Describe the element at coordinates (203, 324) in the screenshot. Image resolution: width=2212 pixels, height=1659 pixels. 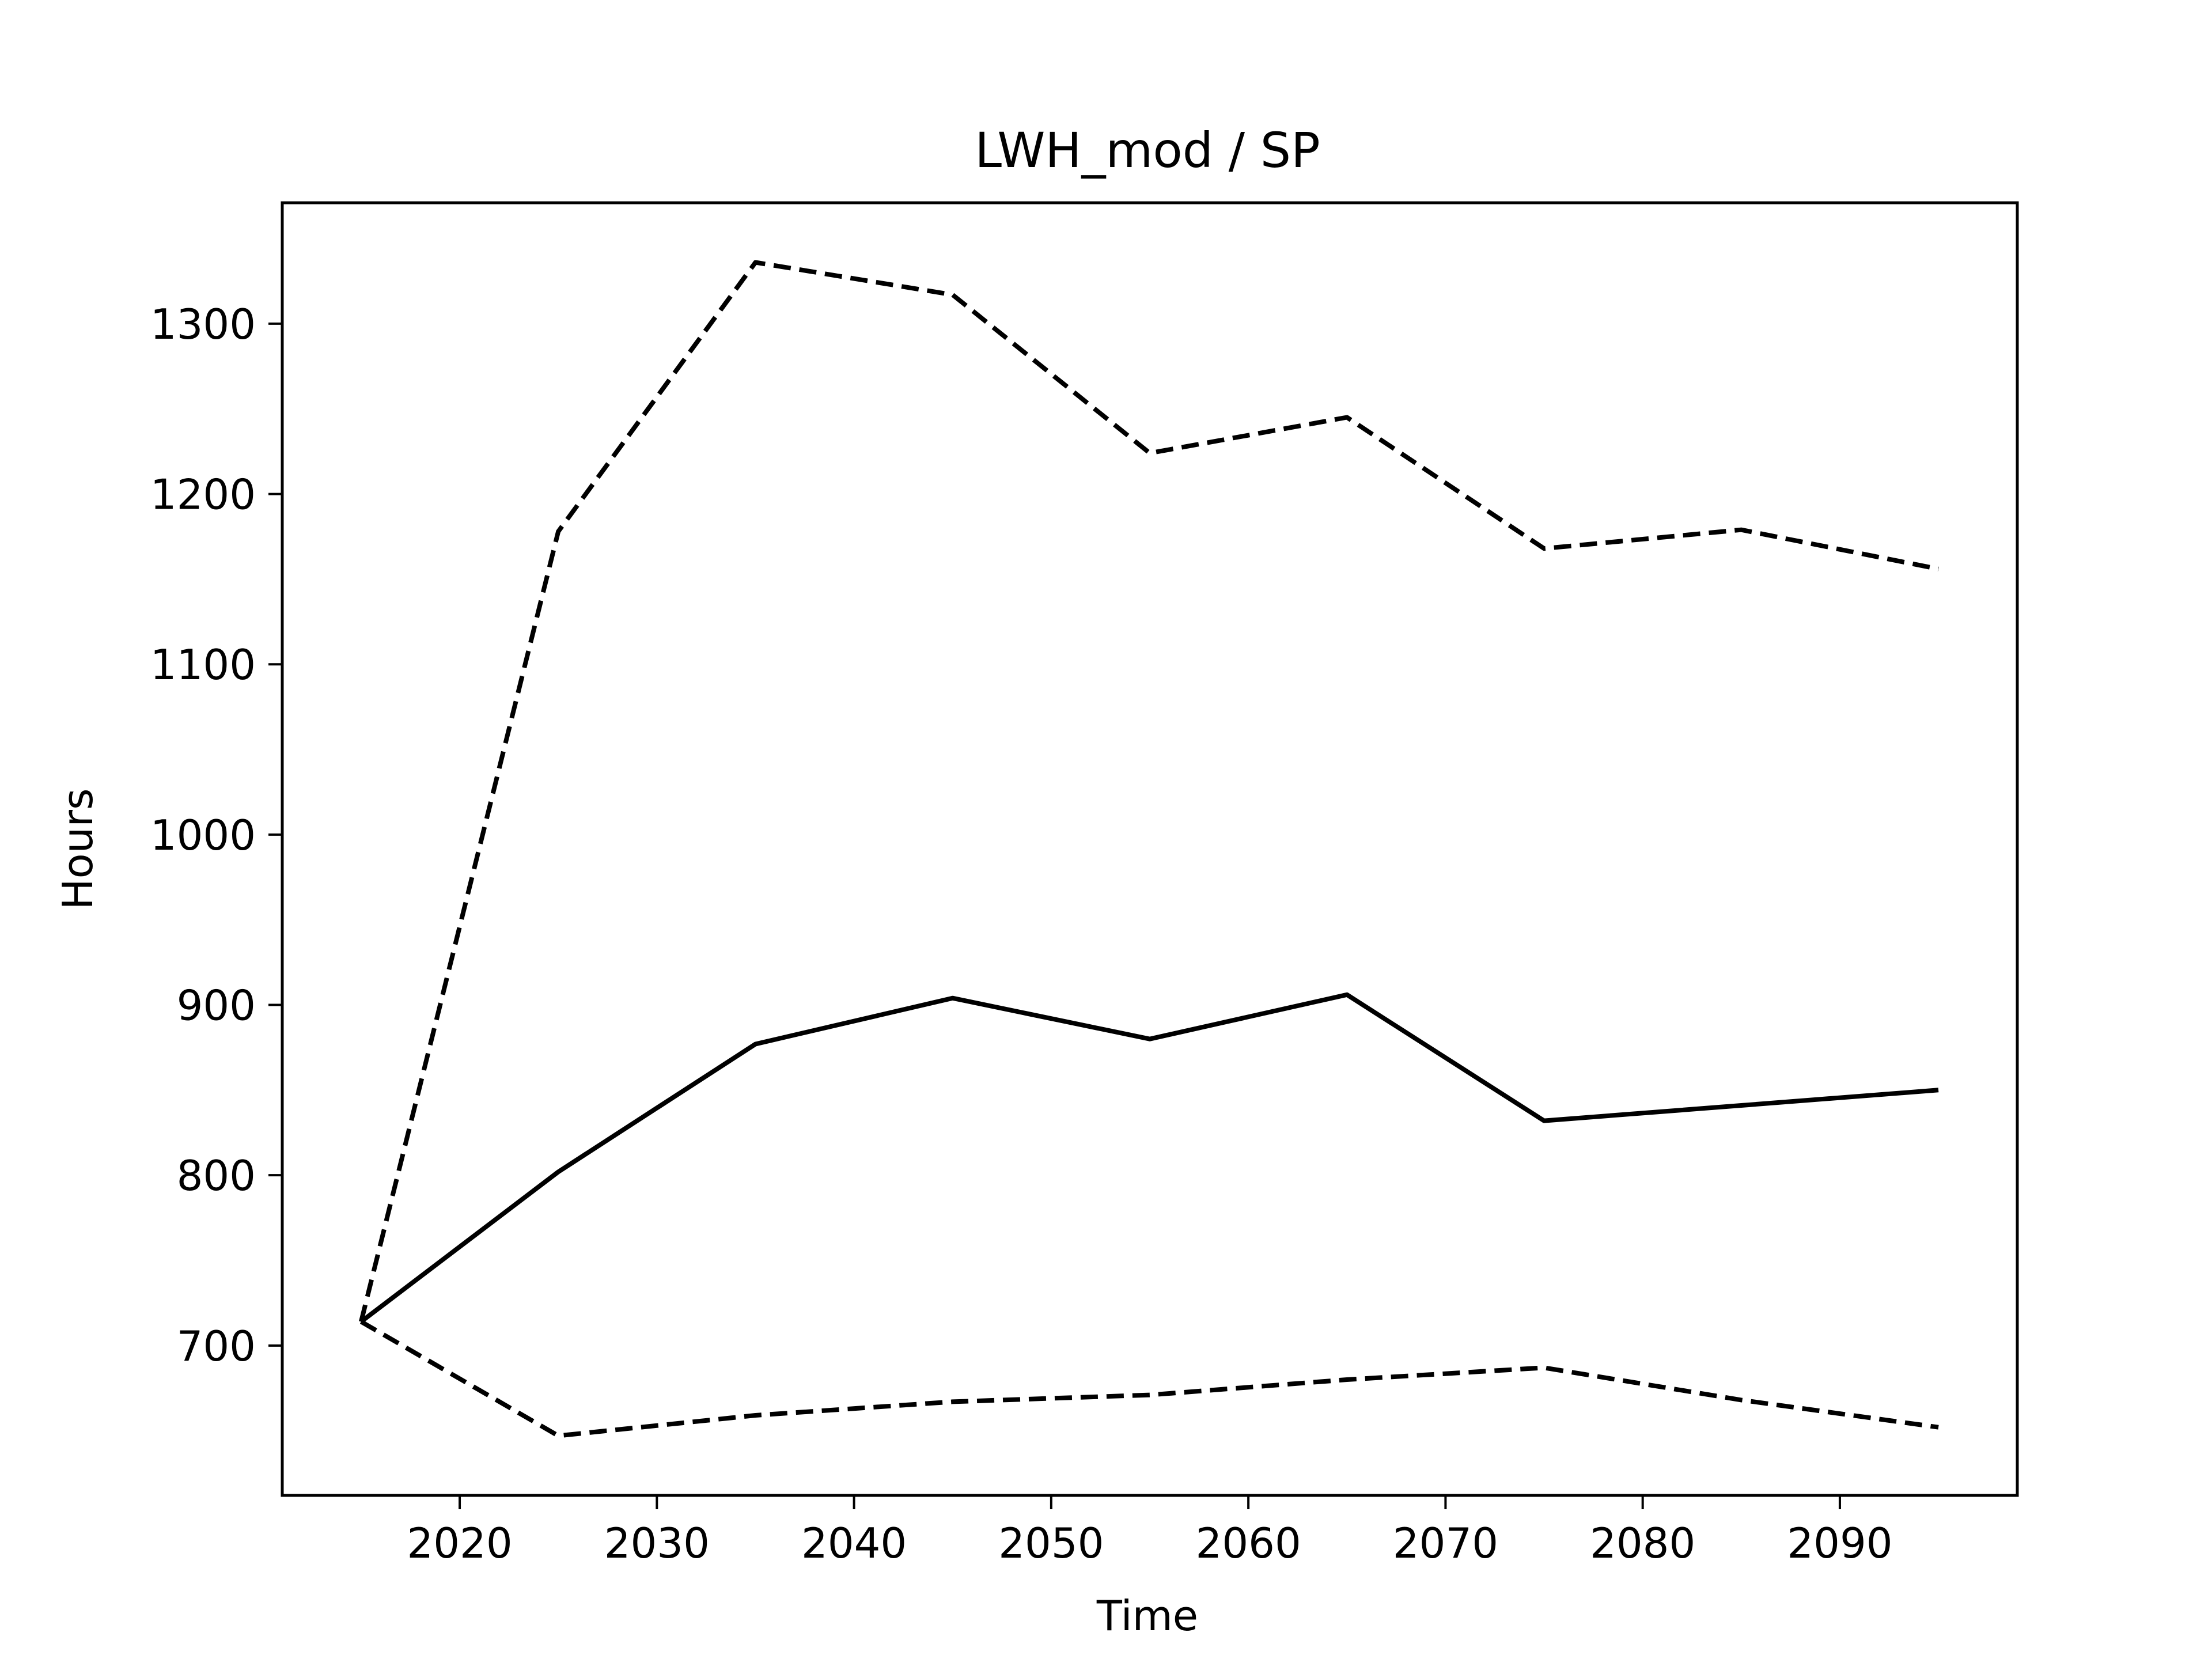
I see `y-tick-label: 1300` at that location.